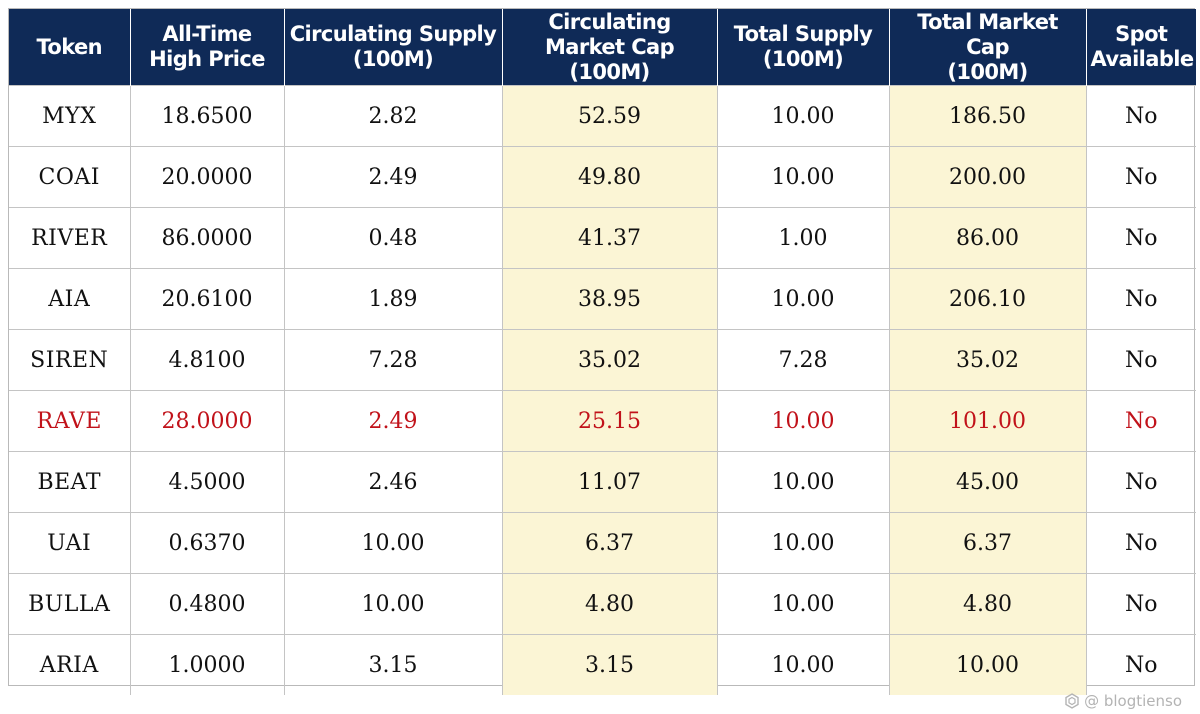 The height and width of the screenshot is (714, 1200). I want to click on cell-circulating-market-cap: 25.15, so click(610, 421).